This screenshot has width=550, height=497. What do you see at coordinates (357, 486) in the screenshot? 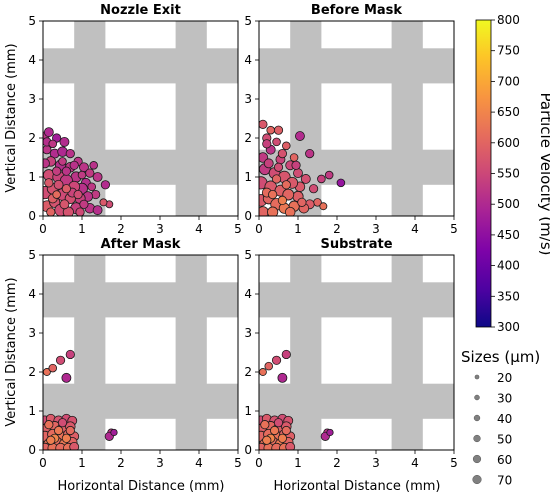
I see `x-axis-label-right: Horizontal Distance (mm)` at bounding box center [357, 486].